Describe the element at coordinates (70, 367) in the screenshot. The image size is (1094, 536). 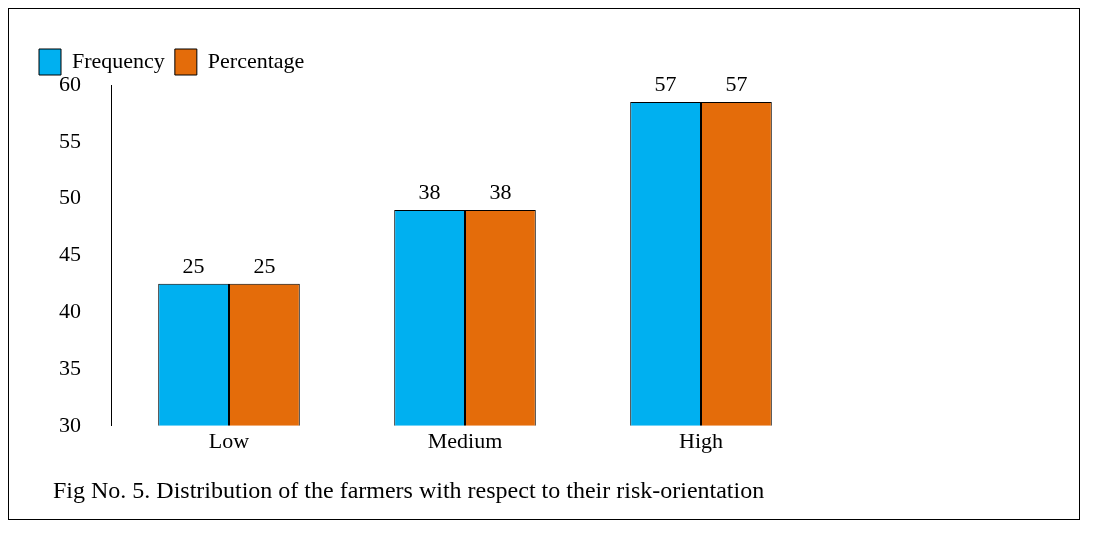
I see `y2-tick-label: 35` at that location.